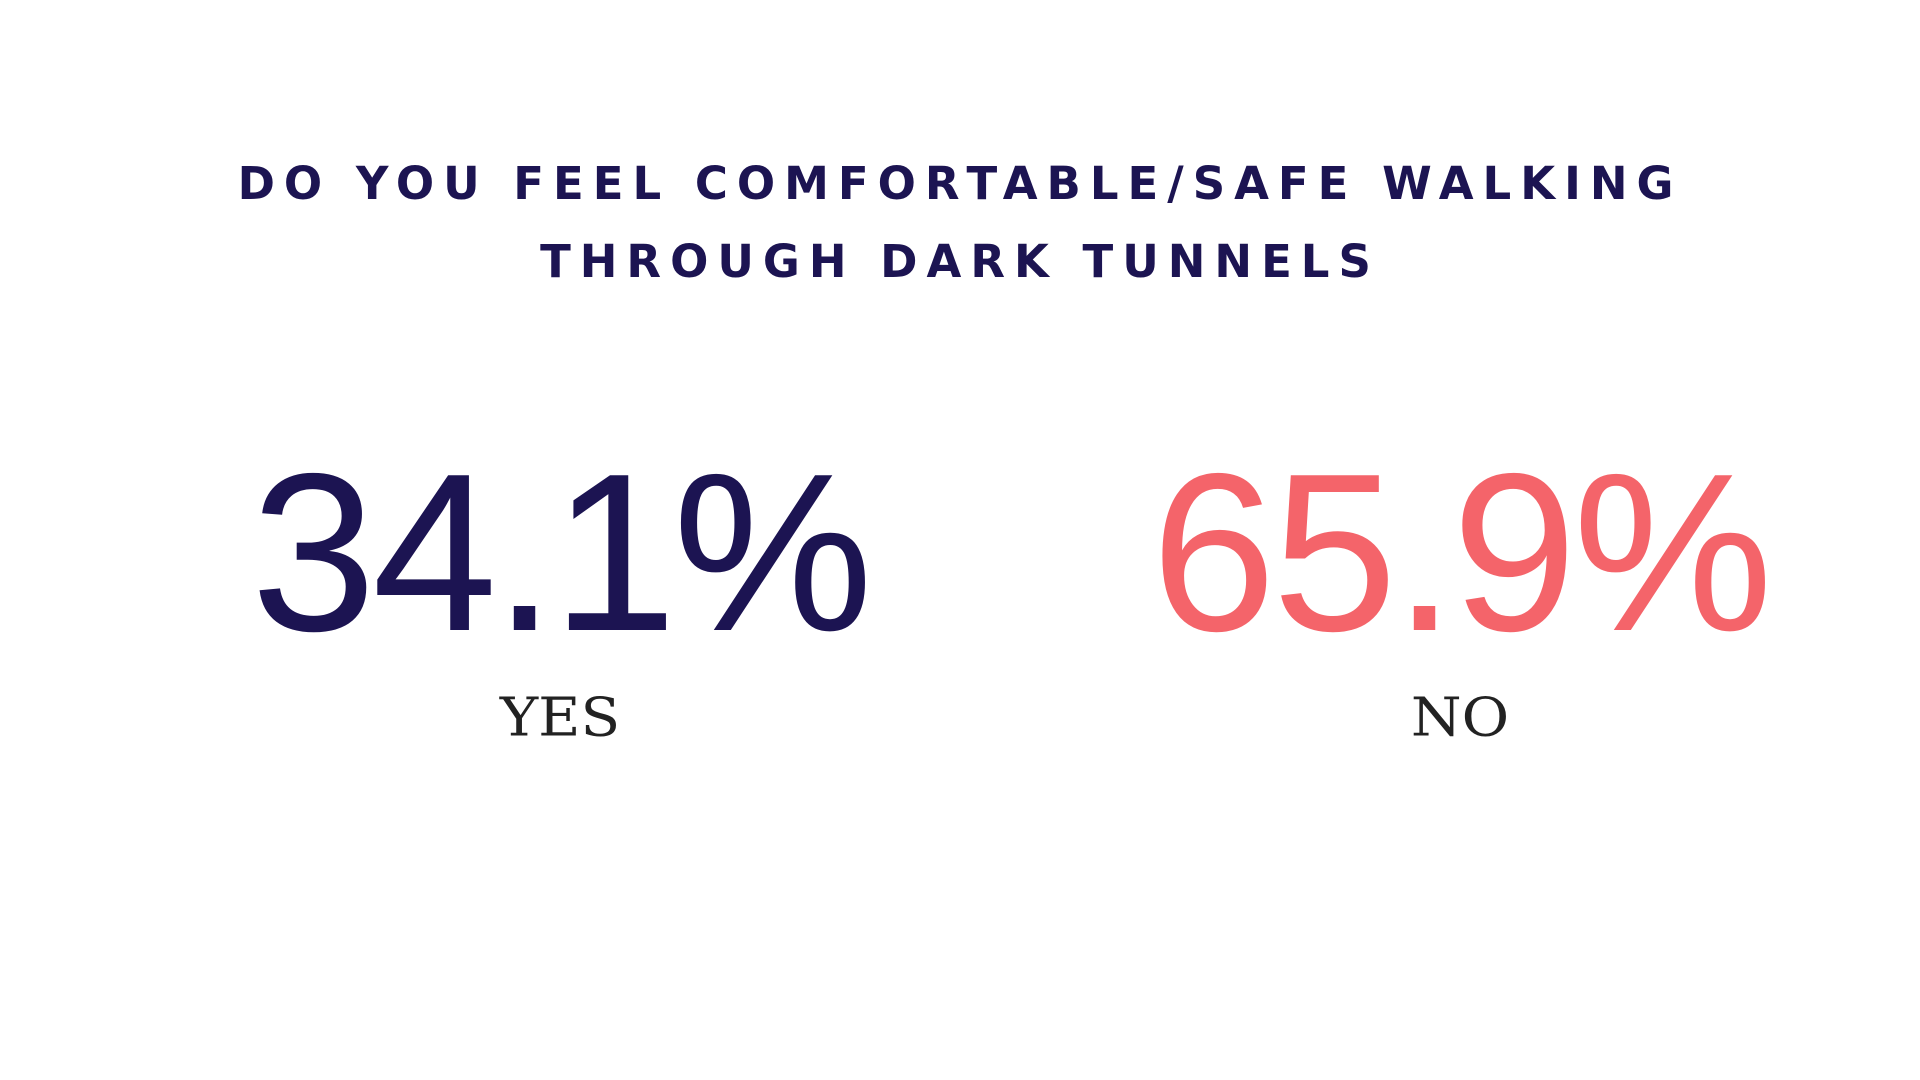 The width and height of the screenshot is (1920, 1080). I want to click on yes-percentage: 34.1%, so click(562, 552).